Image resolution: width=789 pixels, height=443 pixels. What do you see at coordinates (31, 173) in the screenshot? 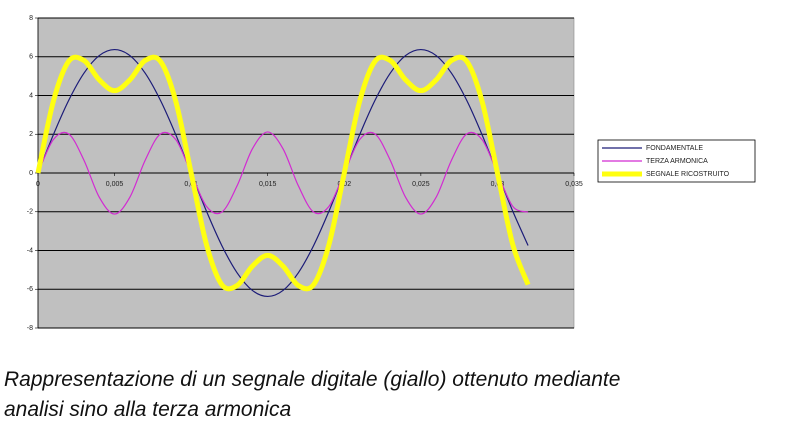
I see `y-tick-label: 0` at bounding box center [31, 173].